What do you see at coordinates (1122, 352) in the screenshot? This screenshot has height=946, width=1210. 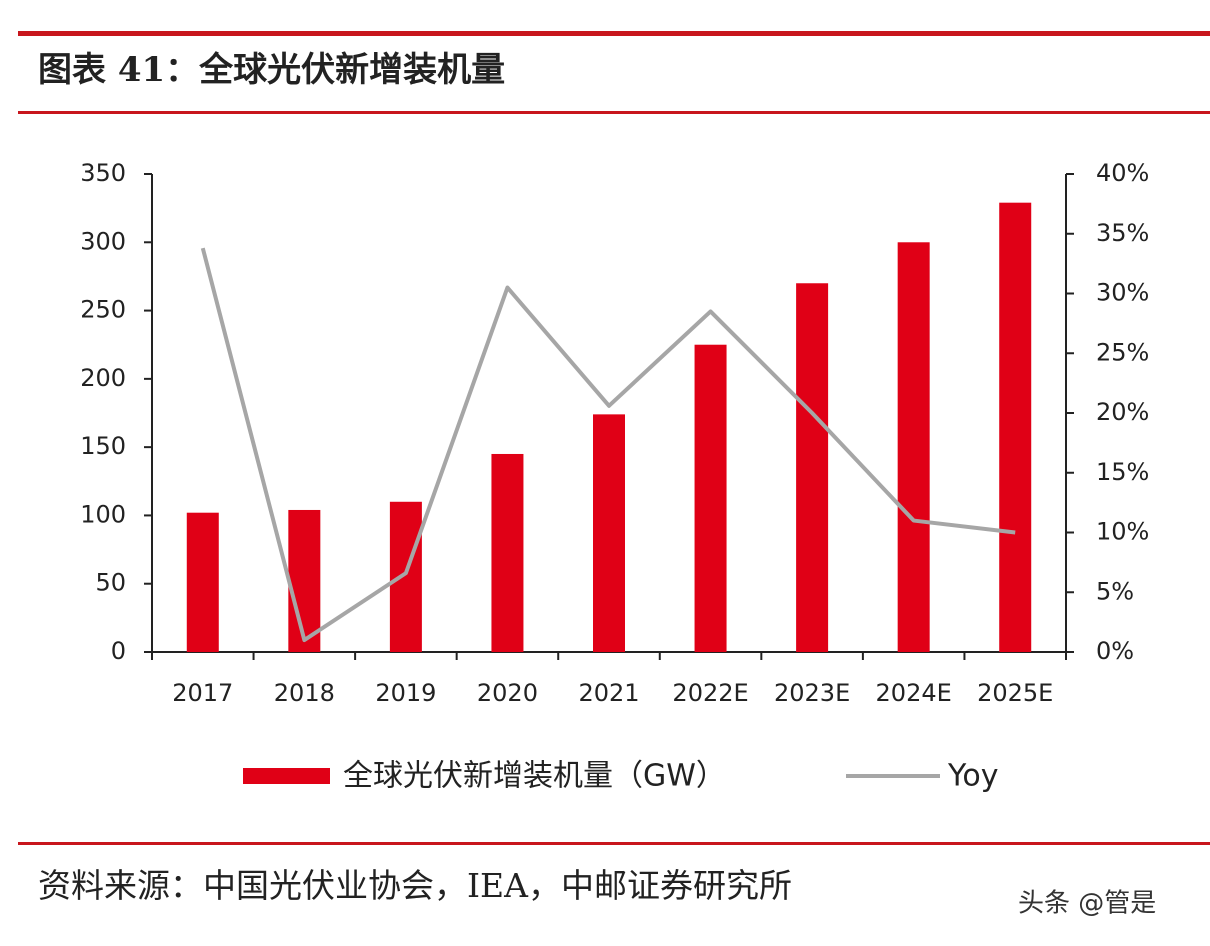 I see `y2-tick-label: 25%` at bounding box center [1122, 352].